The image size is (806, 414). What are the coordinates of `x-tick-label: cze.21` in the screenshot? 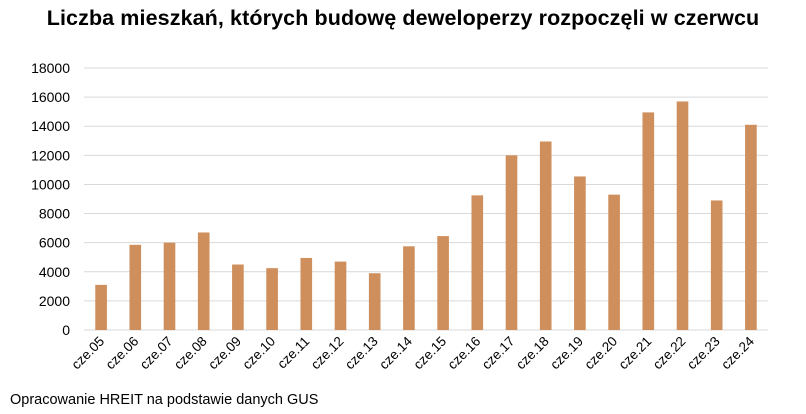 It's located at (635, 353).